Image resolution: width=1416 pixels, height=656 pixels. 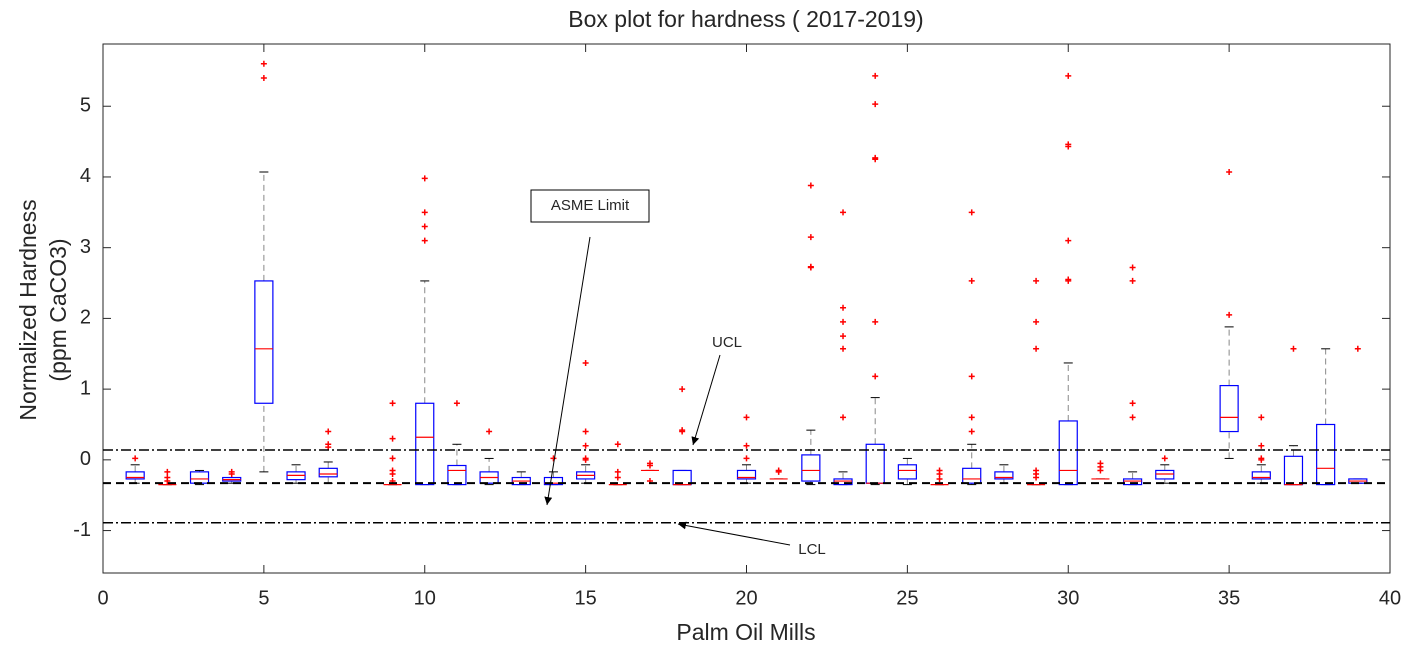 I want to click on y-tick-label: 3, so click(x=85, y=247).